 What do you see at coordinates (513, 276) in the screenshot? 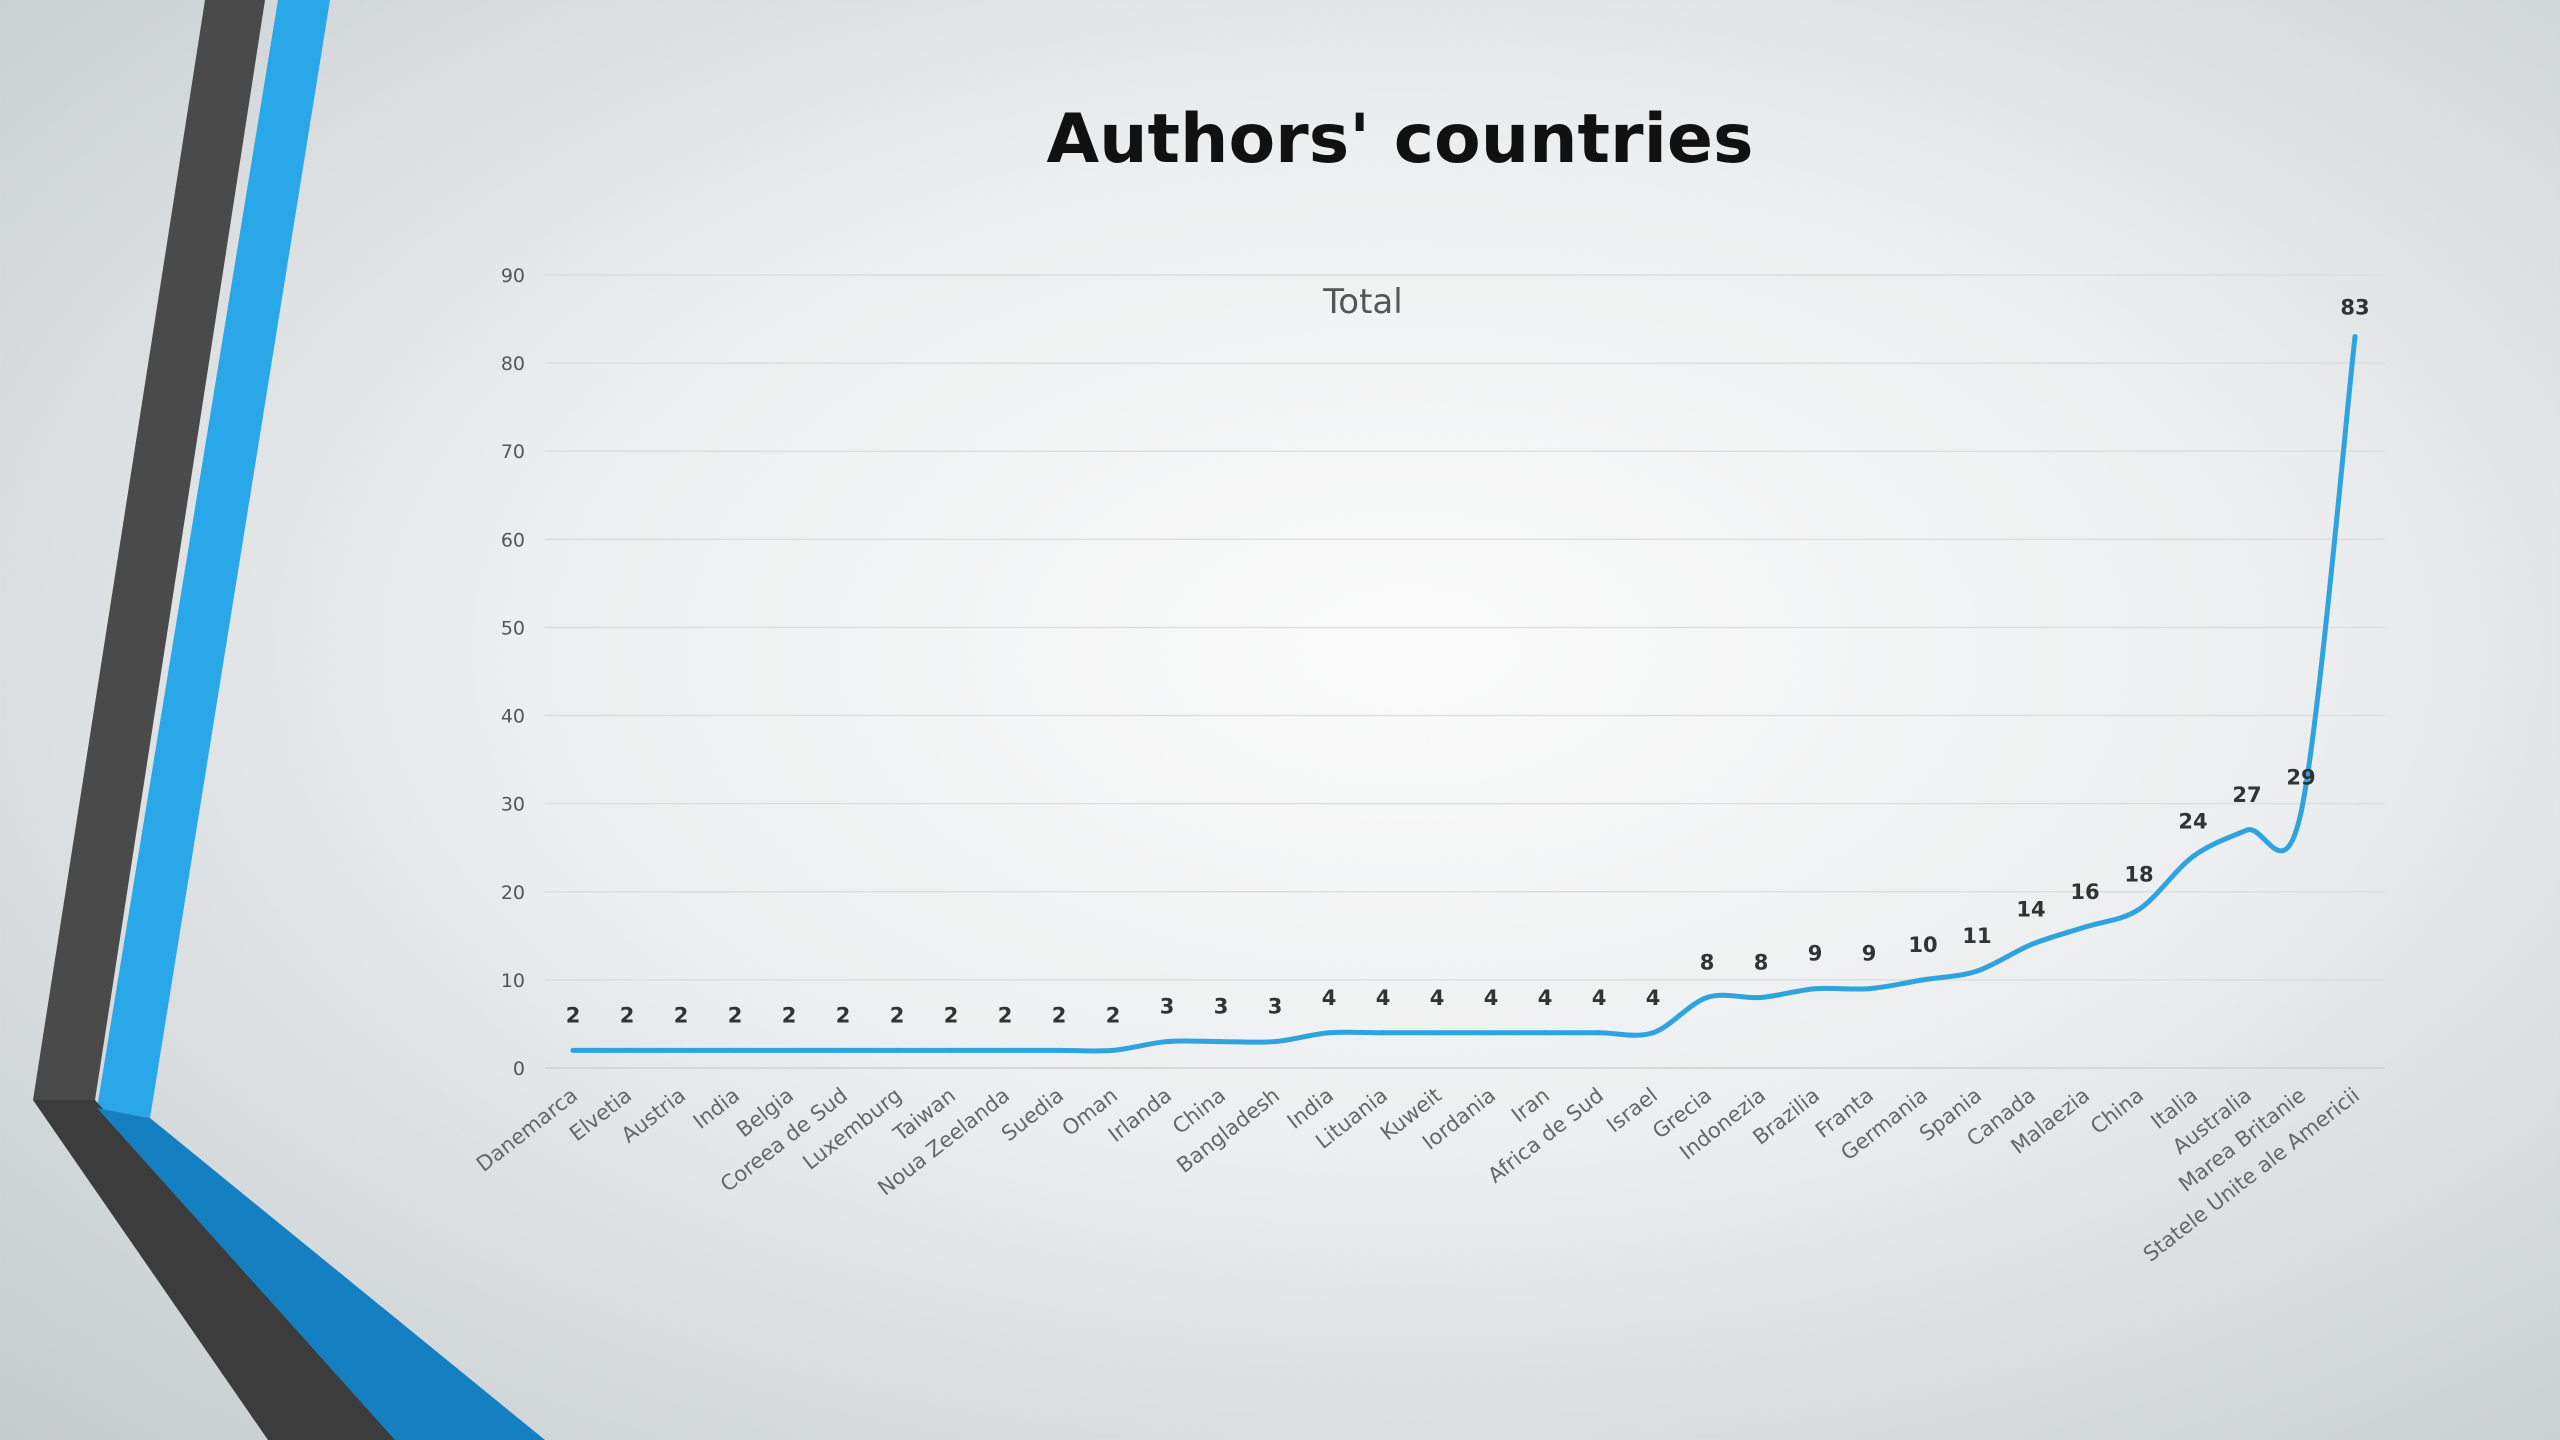
I see `y-tick-label: 90` at bounding box center [513, 276].